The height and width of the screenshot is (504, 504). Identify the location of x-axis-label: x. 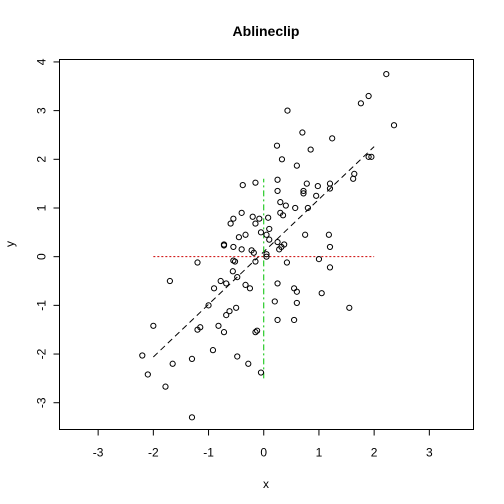
(266, 484).